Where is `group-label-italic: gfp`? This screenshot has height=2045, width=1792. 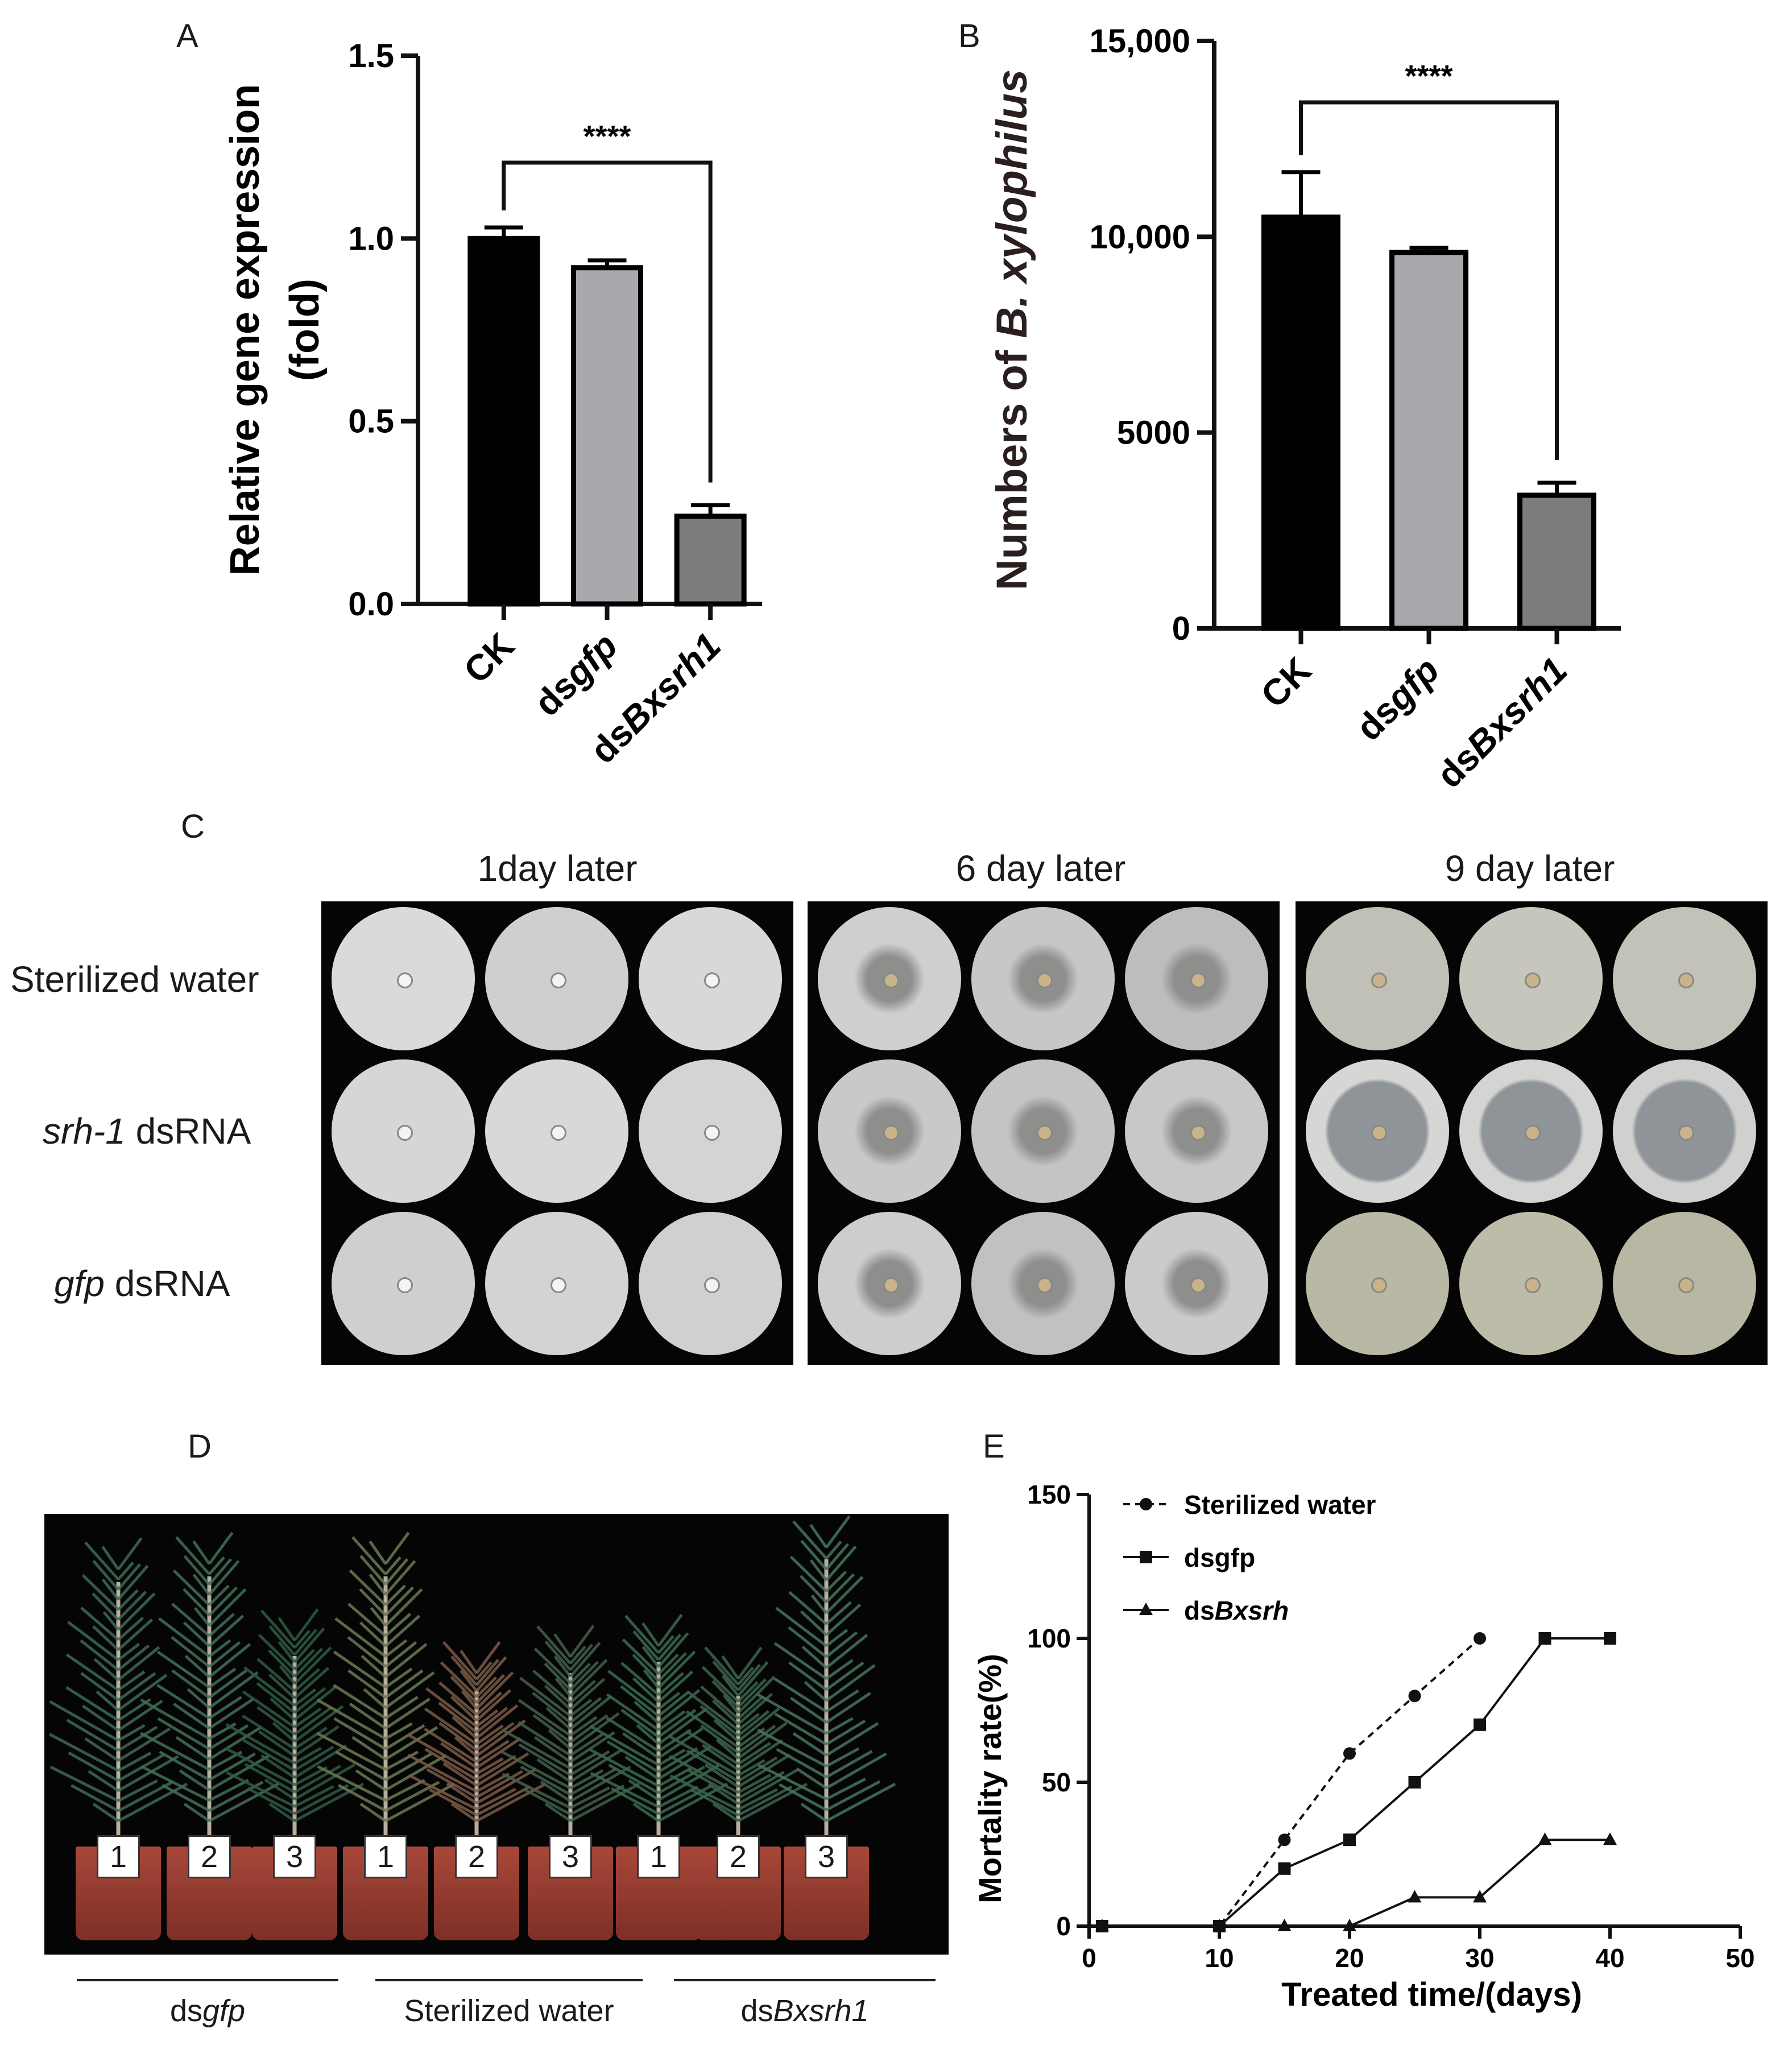 group-label-italic: gfp is located at coordinates (224, 2011).